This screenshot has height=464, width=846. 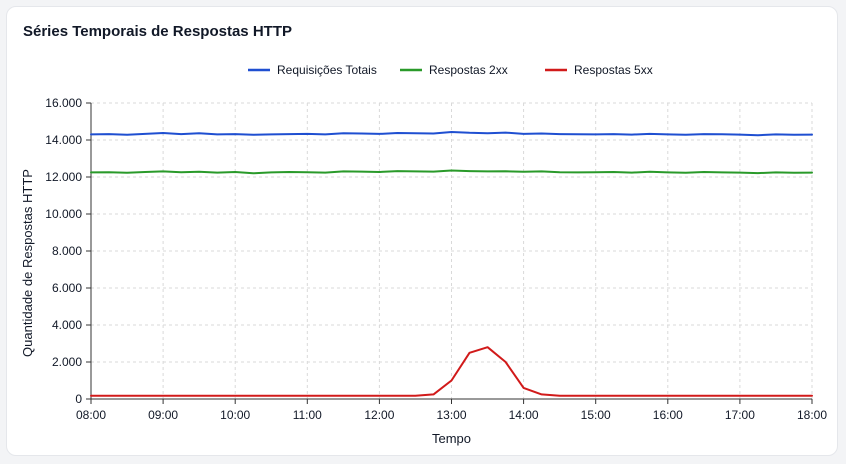 What do you see at coordinates (63, 140) in the screenshot?
I see `y-tick-label: 14.000` at bounding box center [63, 140].